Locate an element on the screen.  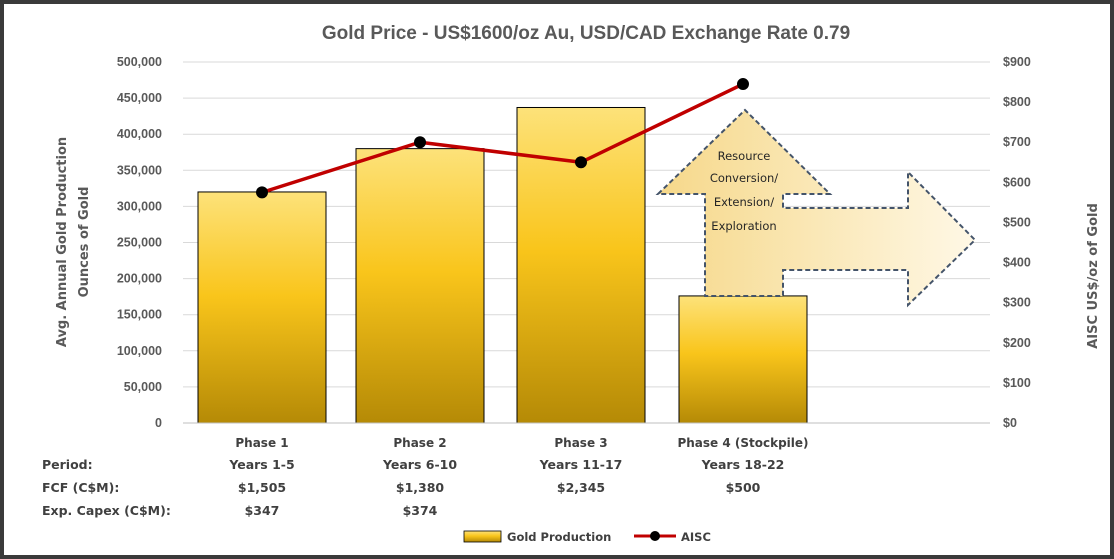
aisc-line is located at coordinates (502, 138).